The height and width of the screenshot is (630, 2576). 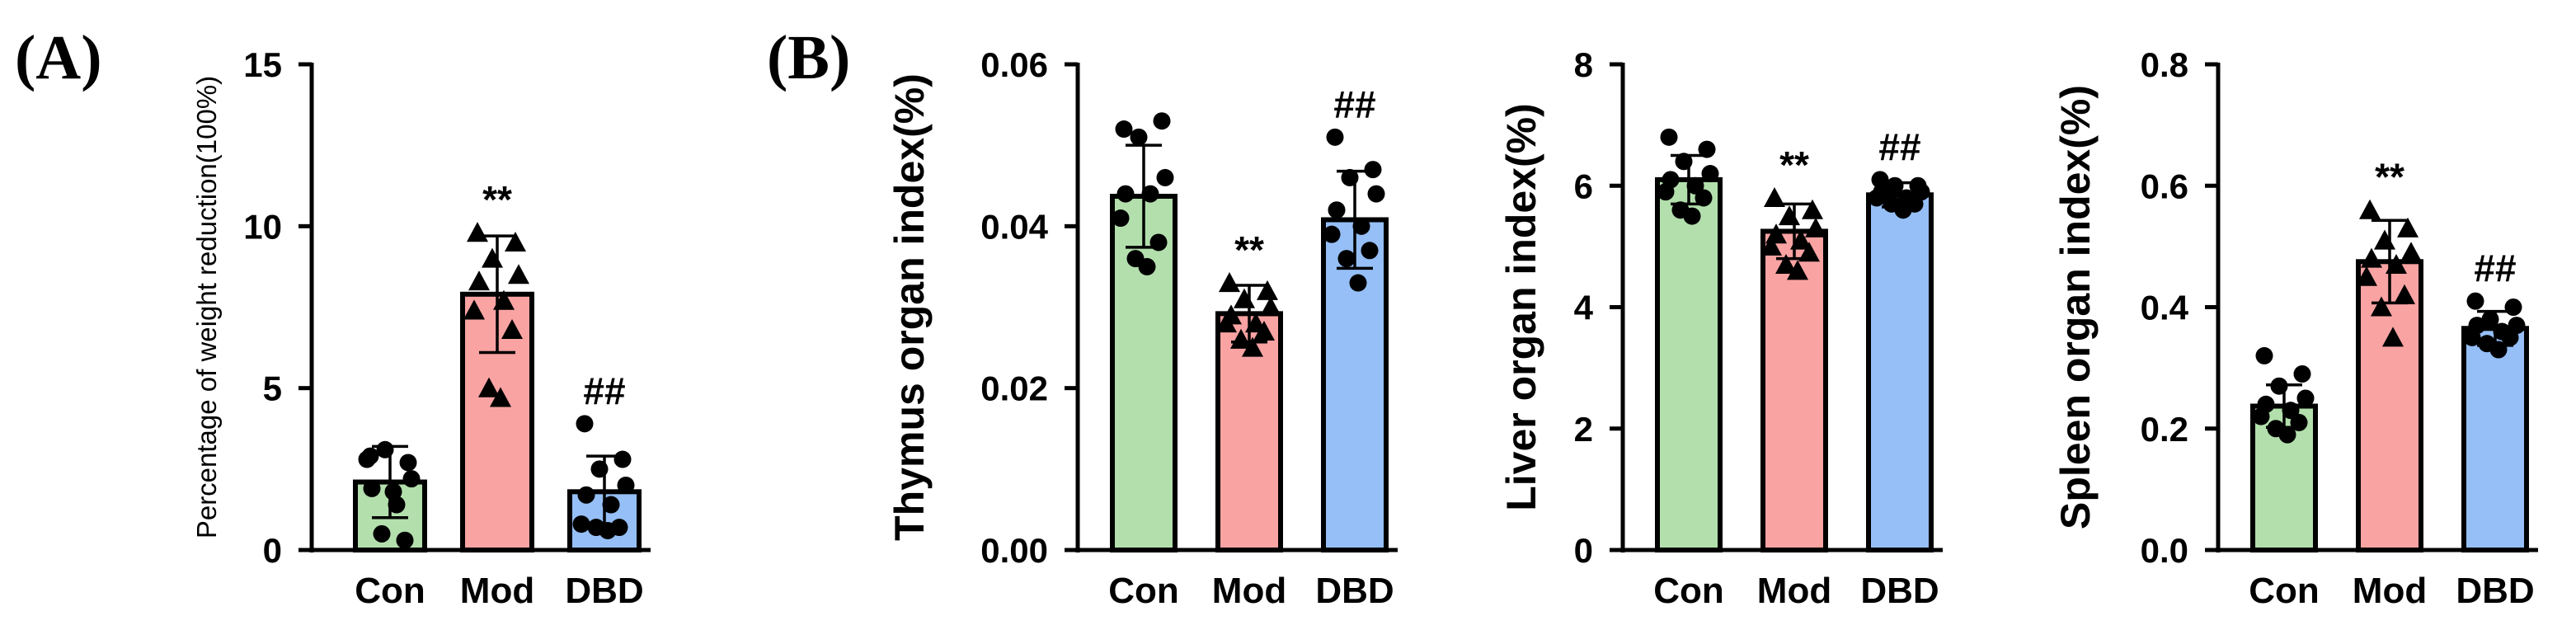 What do you see at coordinates (58, 57) in the screenshot?
I see `panel-a-label: (A)` at bounding box center [58, 57].